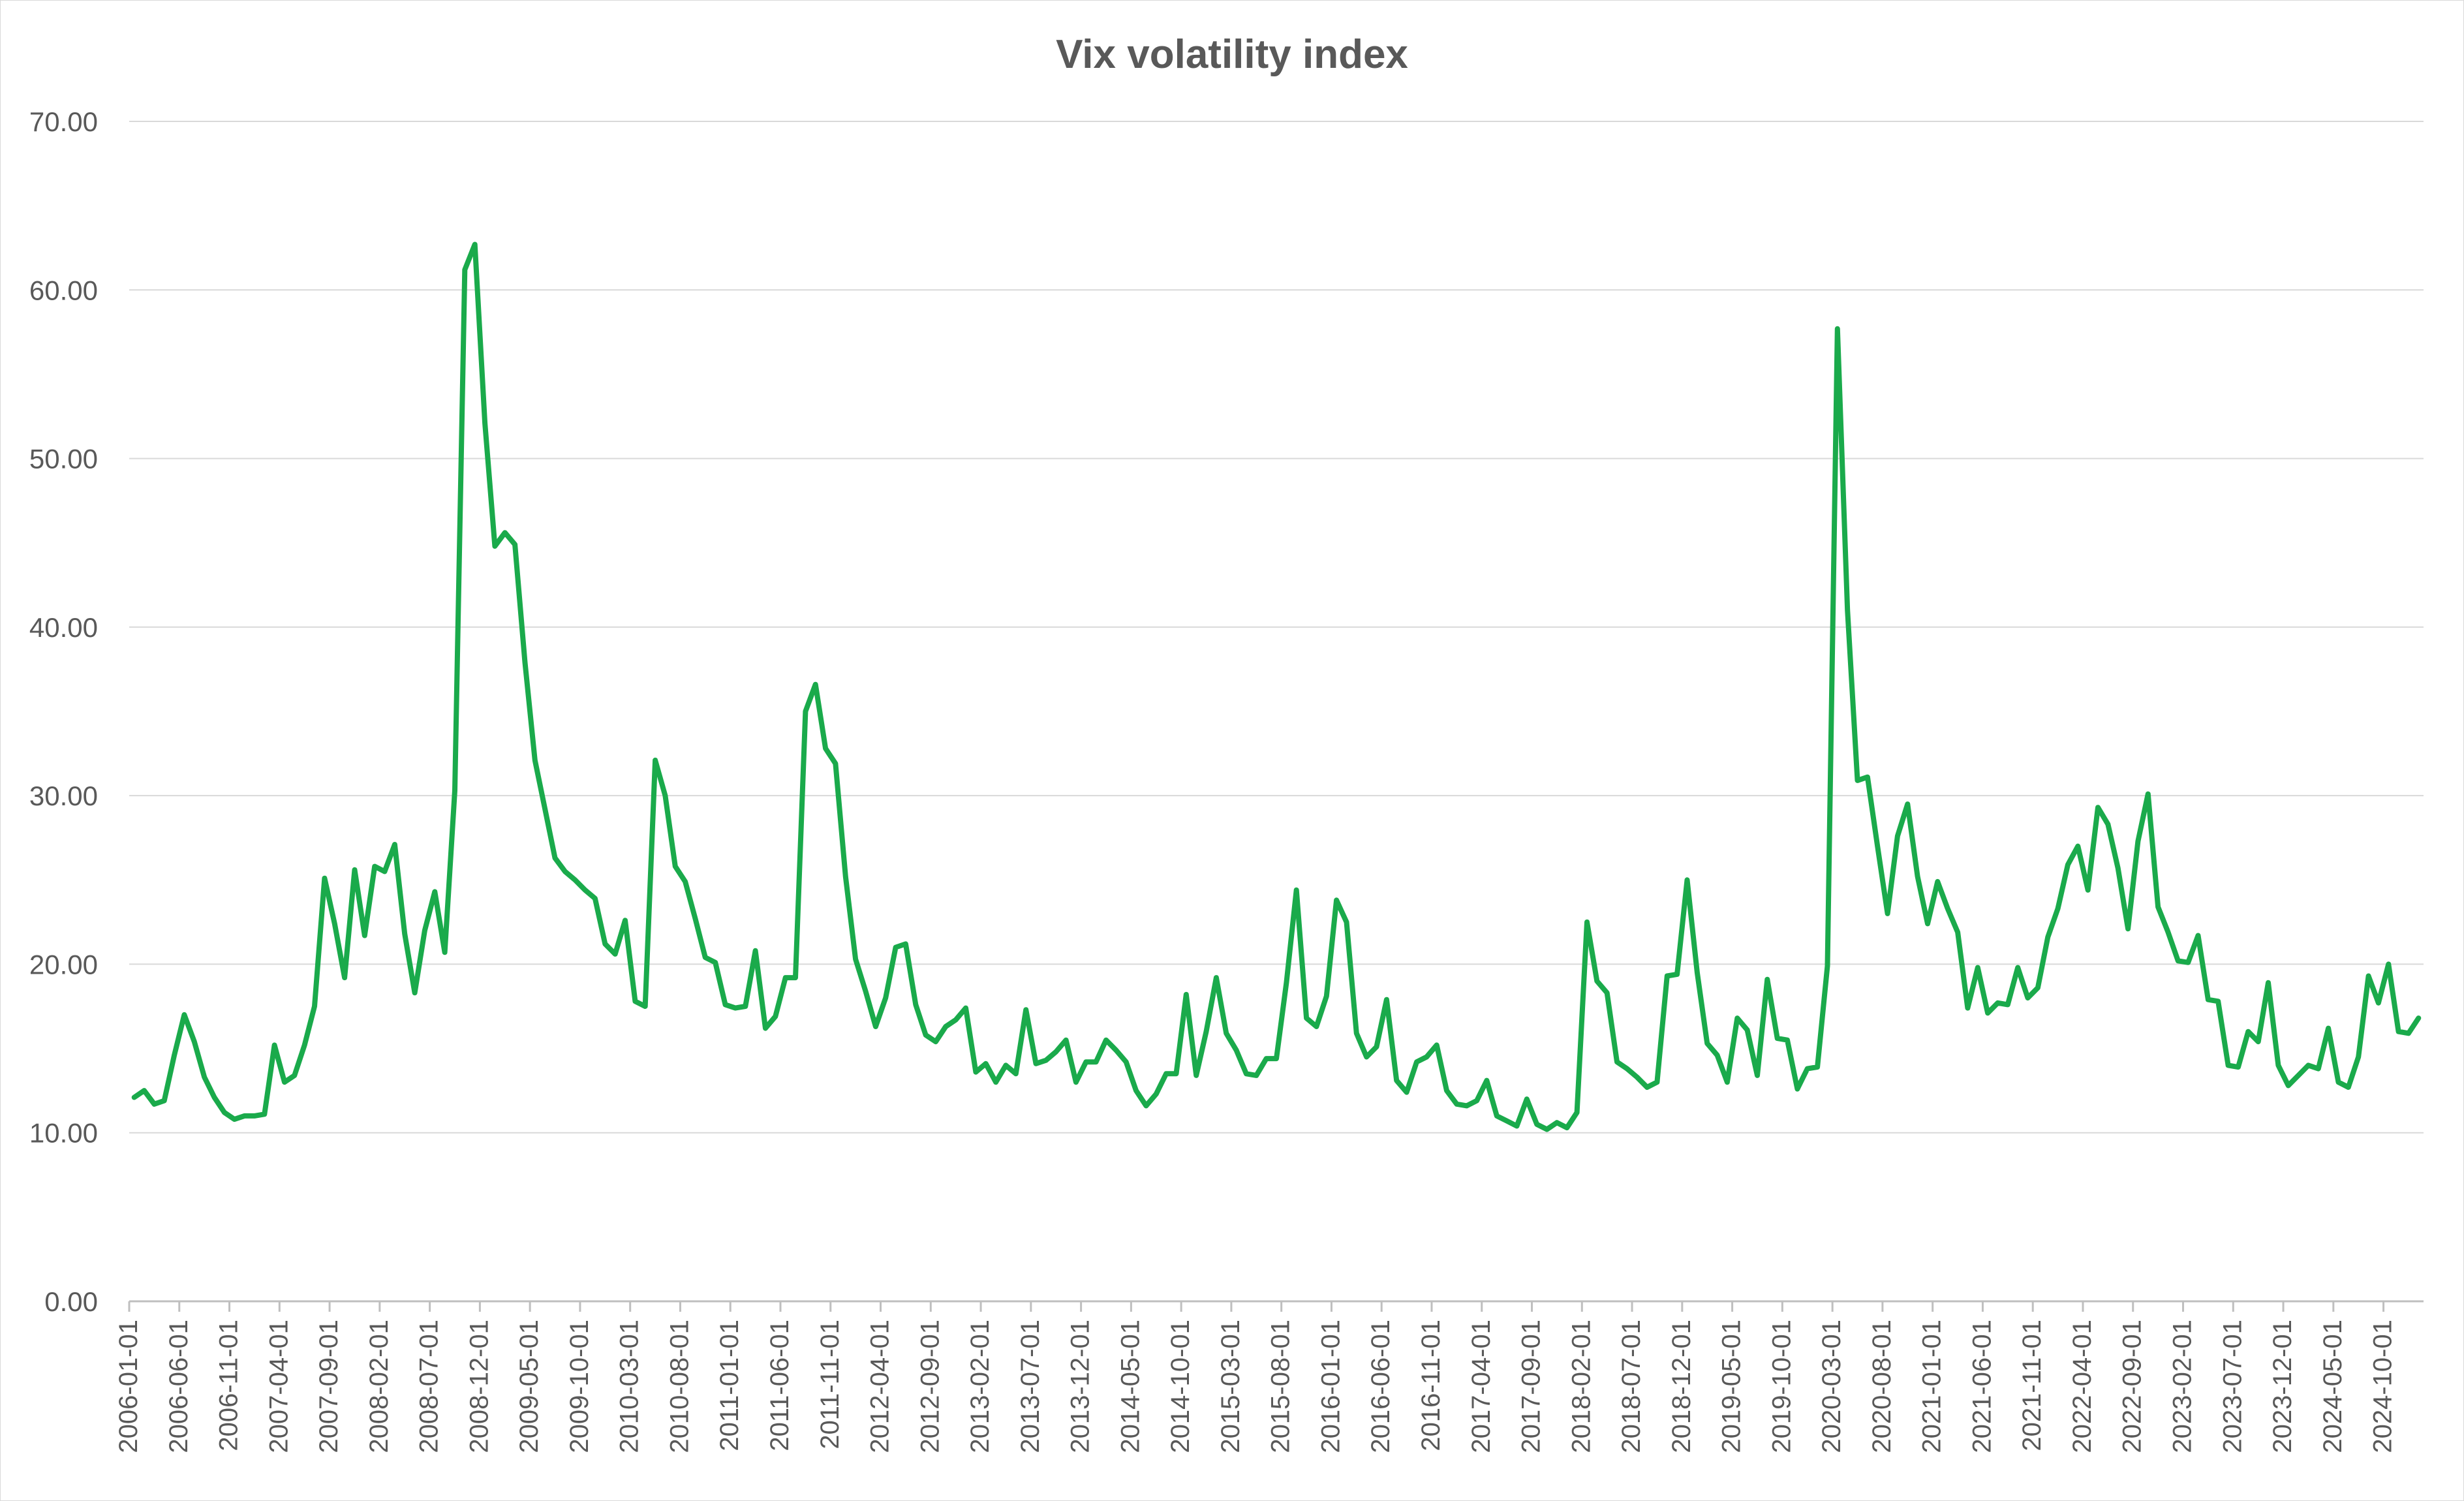  I want to click on x-tick-label: 2007-04-01, so click(279, 1387).